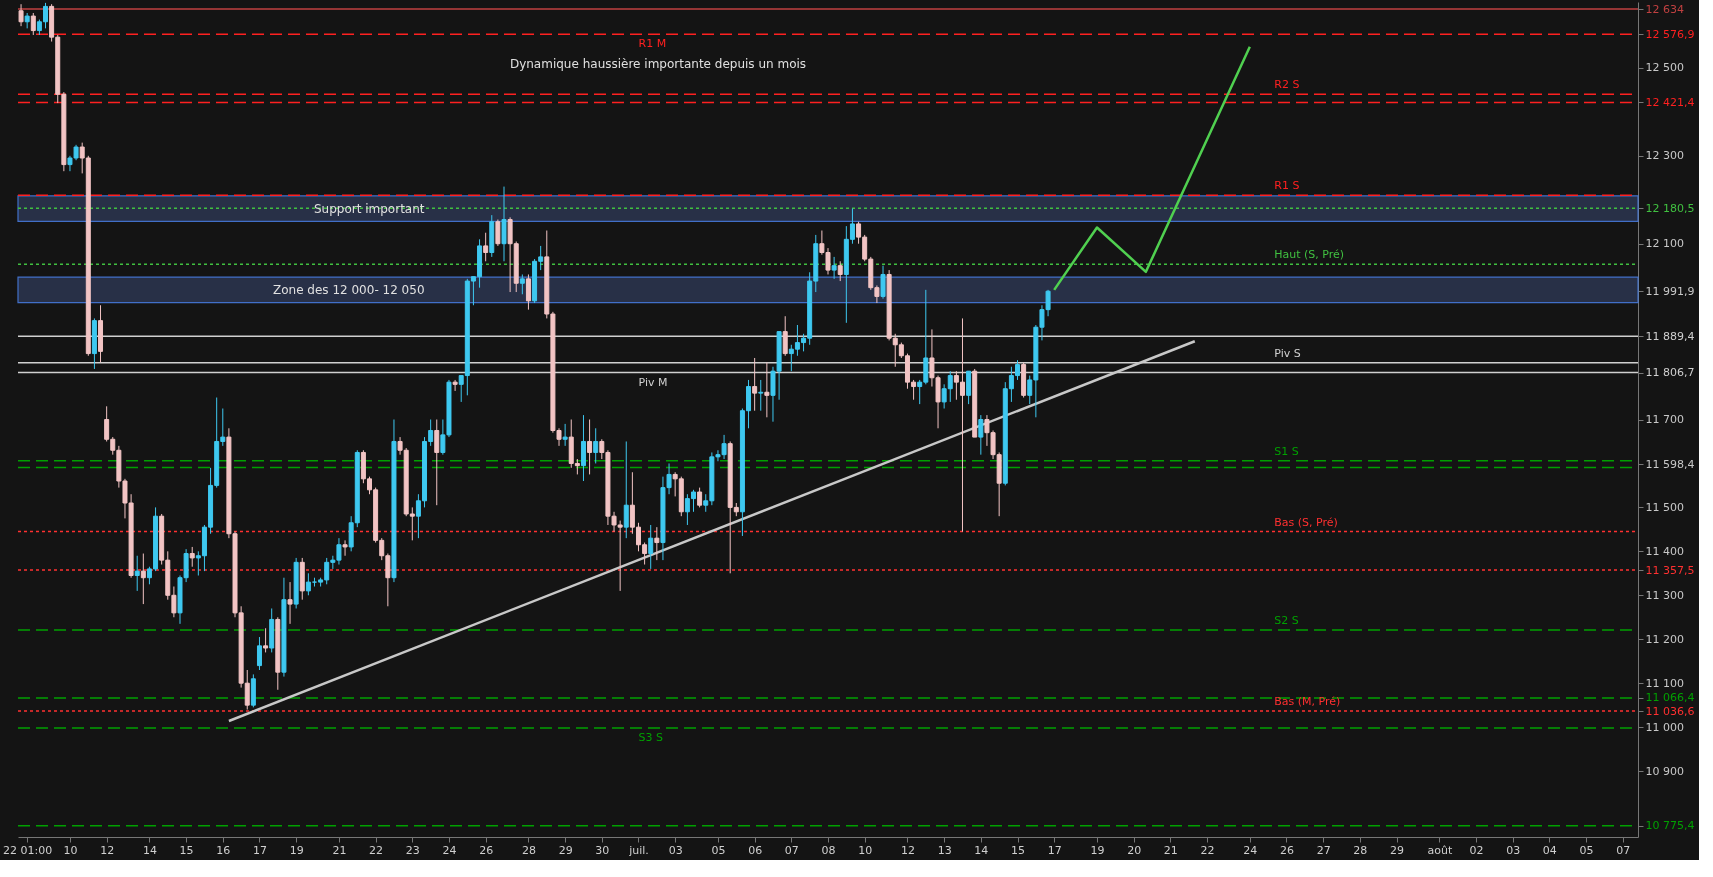 The width and height of the screenshot is (1713, 877). I want to click on y-tick-label: 11 598,4, so click(1670, 464).